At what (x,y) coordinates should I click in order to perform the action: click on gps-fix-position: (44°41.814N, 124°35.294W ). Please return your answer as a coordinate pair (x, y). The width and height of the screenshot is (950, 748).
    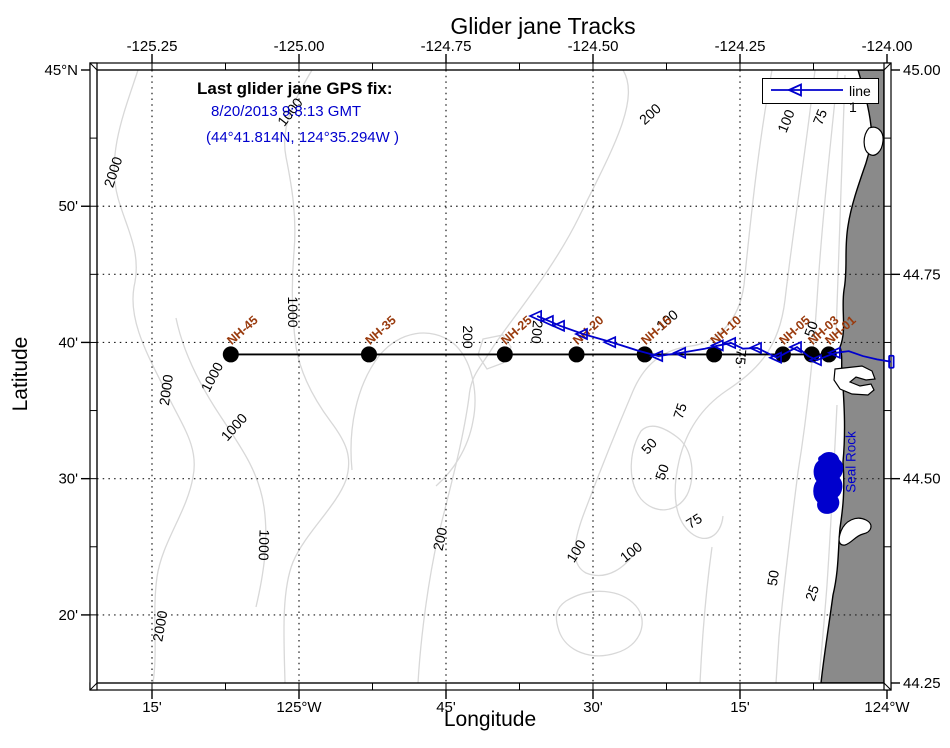
    Looking at the image, I should click on (302, 137).